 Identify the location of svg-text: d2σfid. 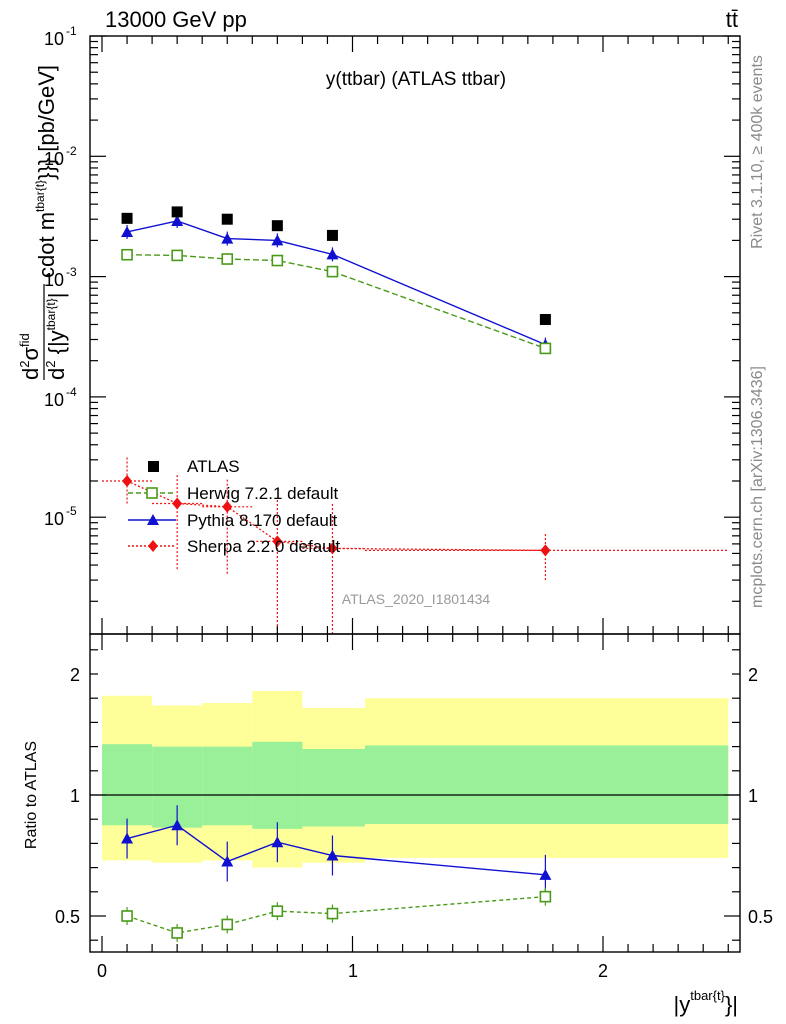
(30, 356).